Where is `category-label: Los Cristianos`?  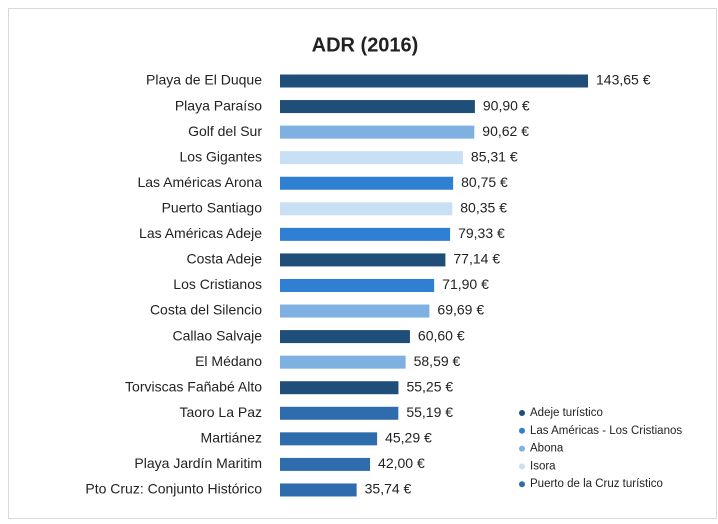 category-label: Los Cristianos is located at coordinates (217, 284).